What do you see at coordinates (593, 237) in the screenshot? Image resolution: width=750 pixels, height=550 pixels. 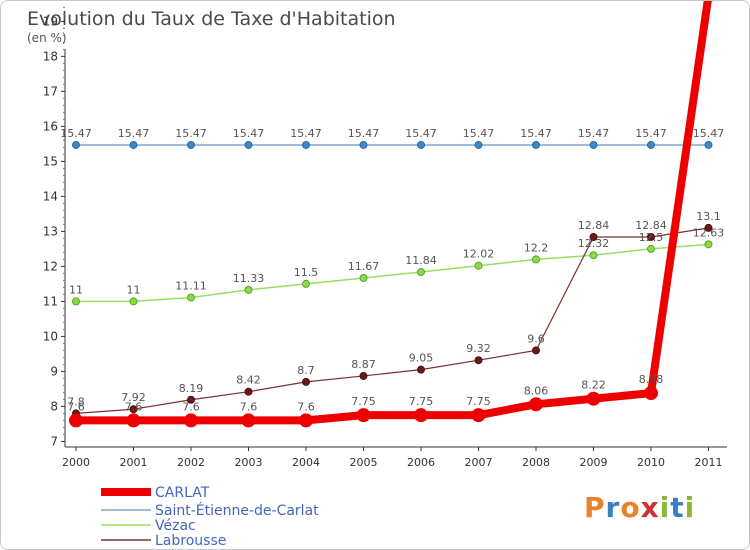 I see `point-labrousse-2009` at bounding box center [593, 237].